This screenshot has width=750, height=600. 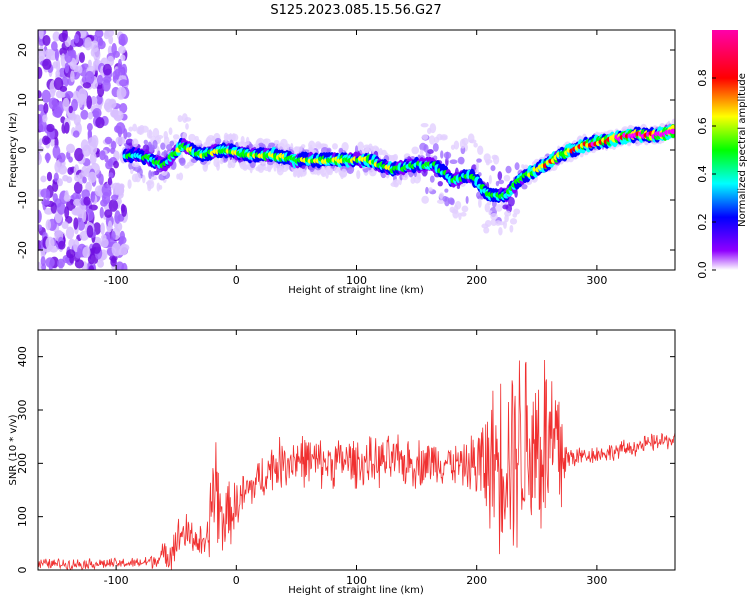 I want to click on spectrogram-y-label: Frequency (Hz), so click(x=13, y=150).